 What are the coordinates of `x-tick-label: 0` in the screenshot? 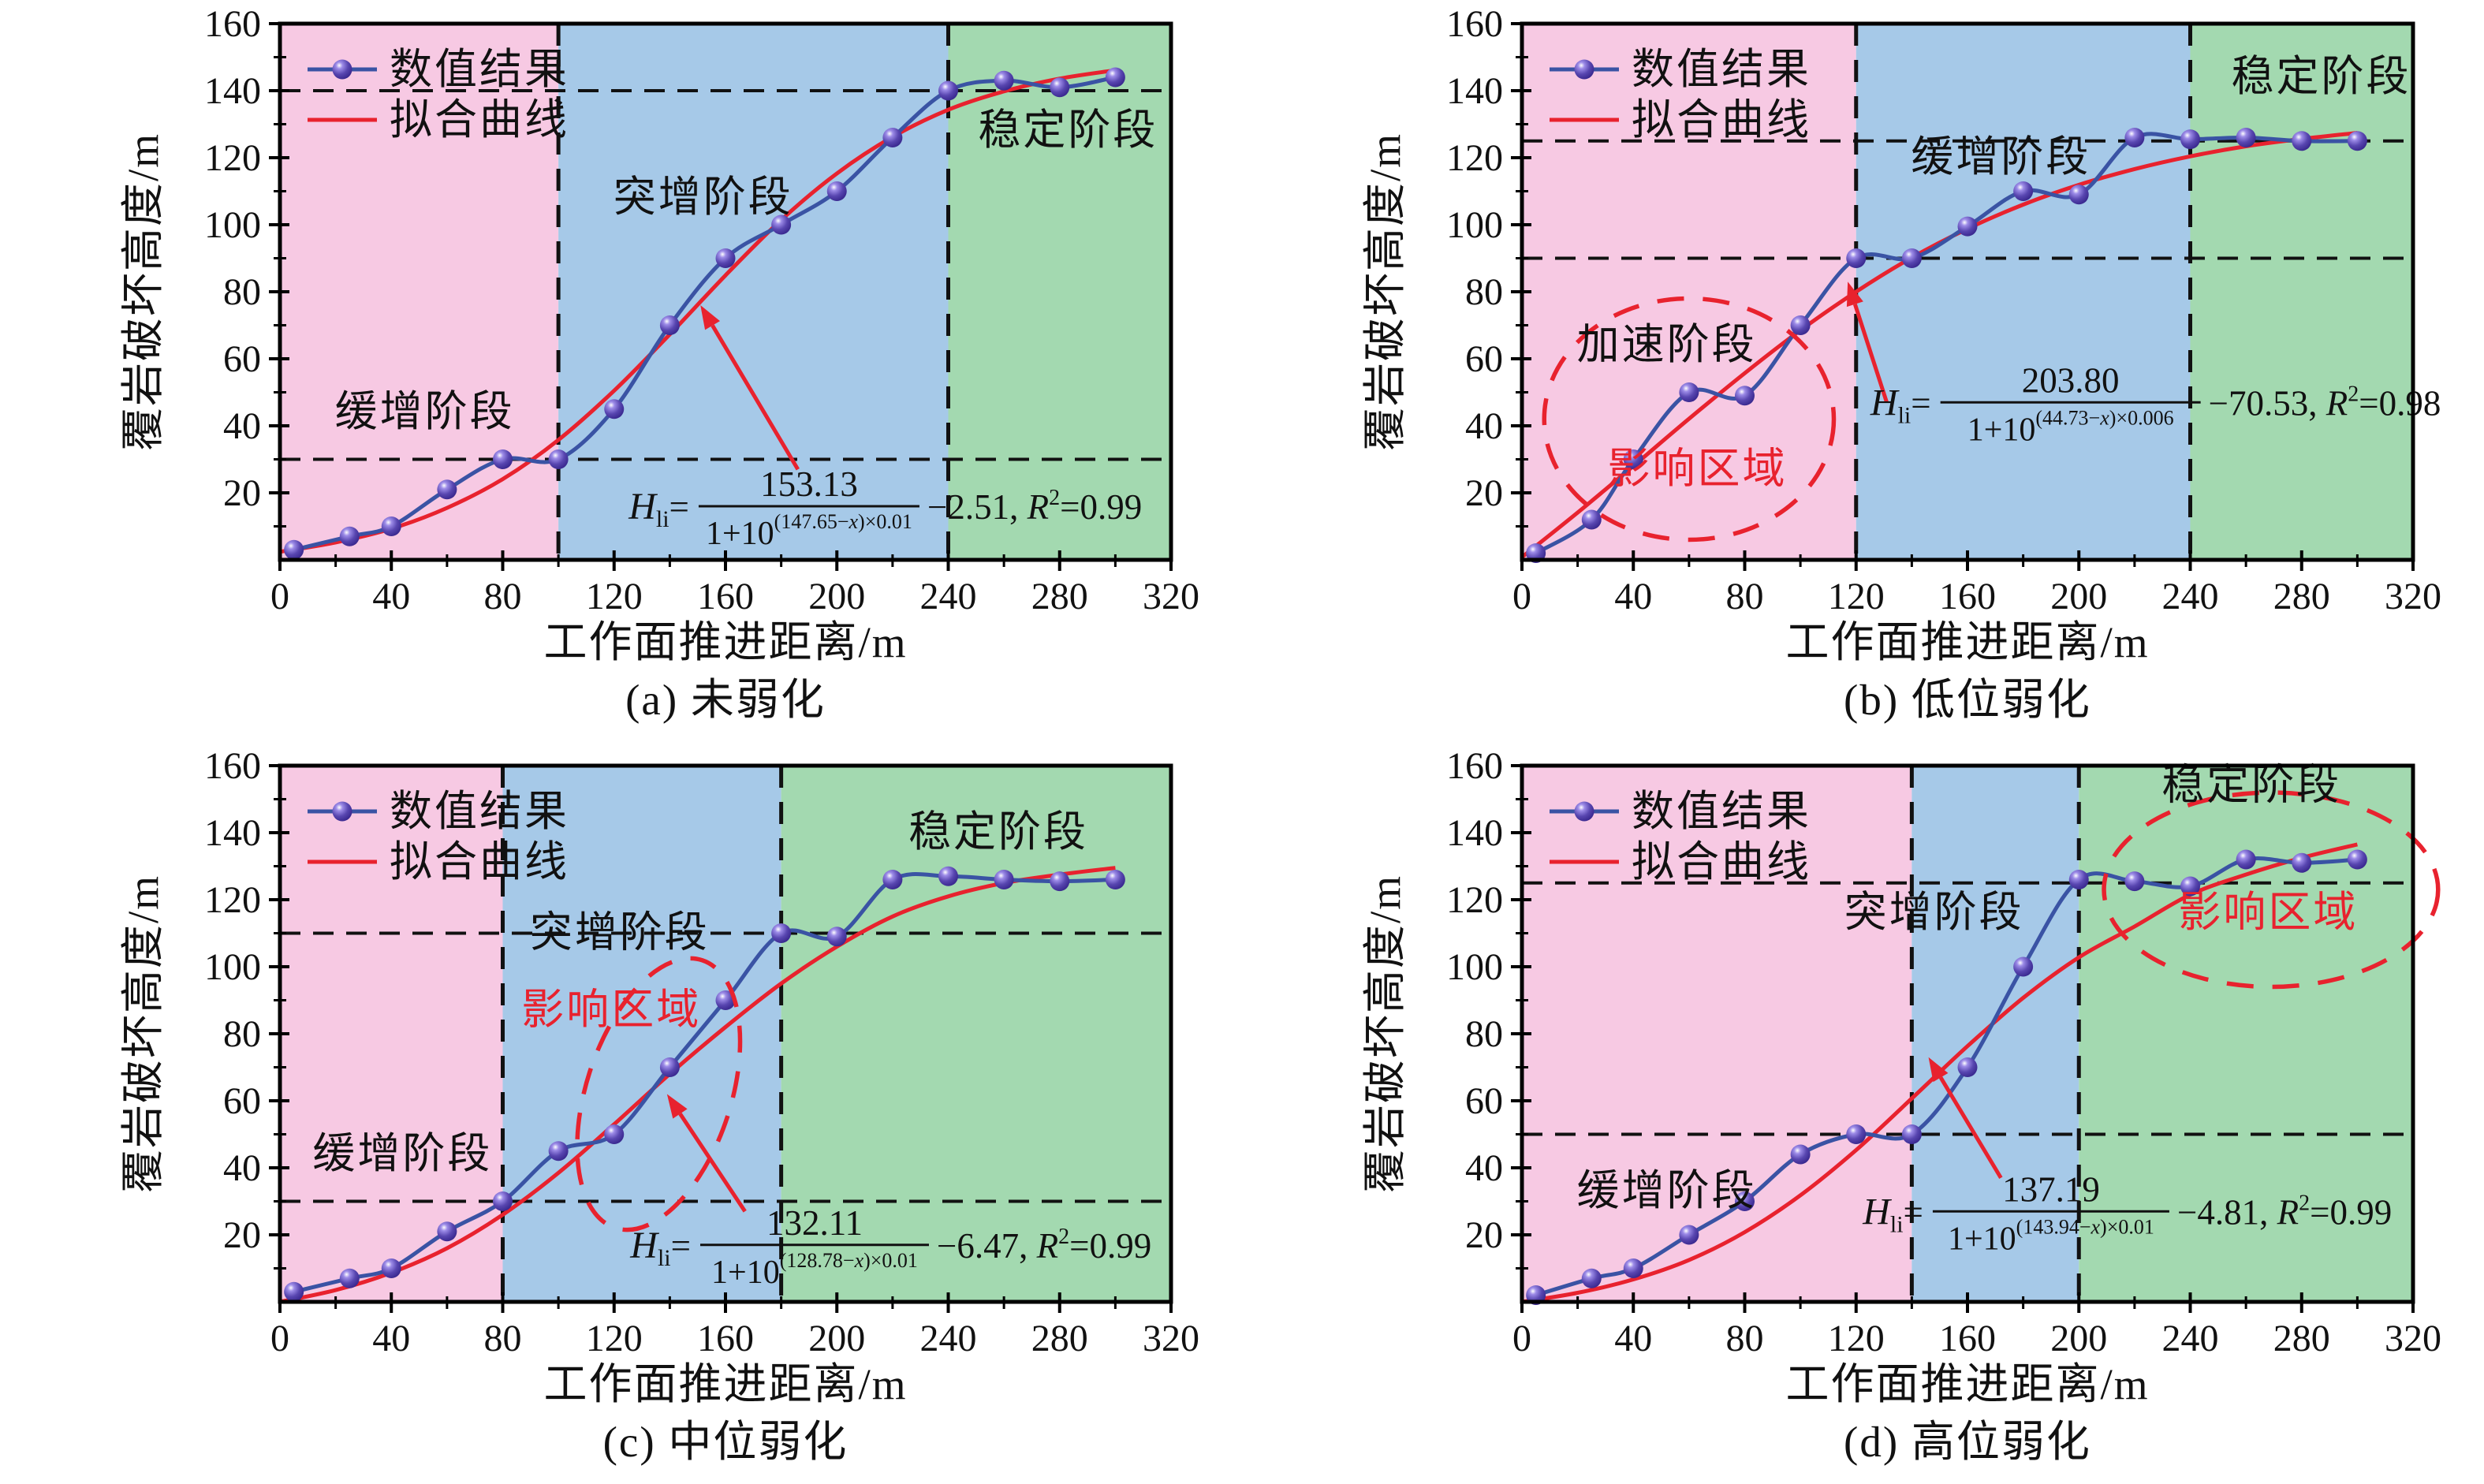 It's located at (1521, 1337).